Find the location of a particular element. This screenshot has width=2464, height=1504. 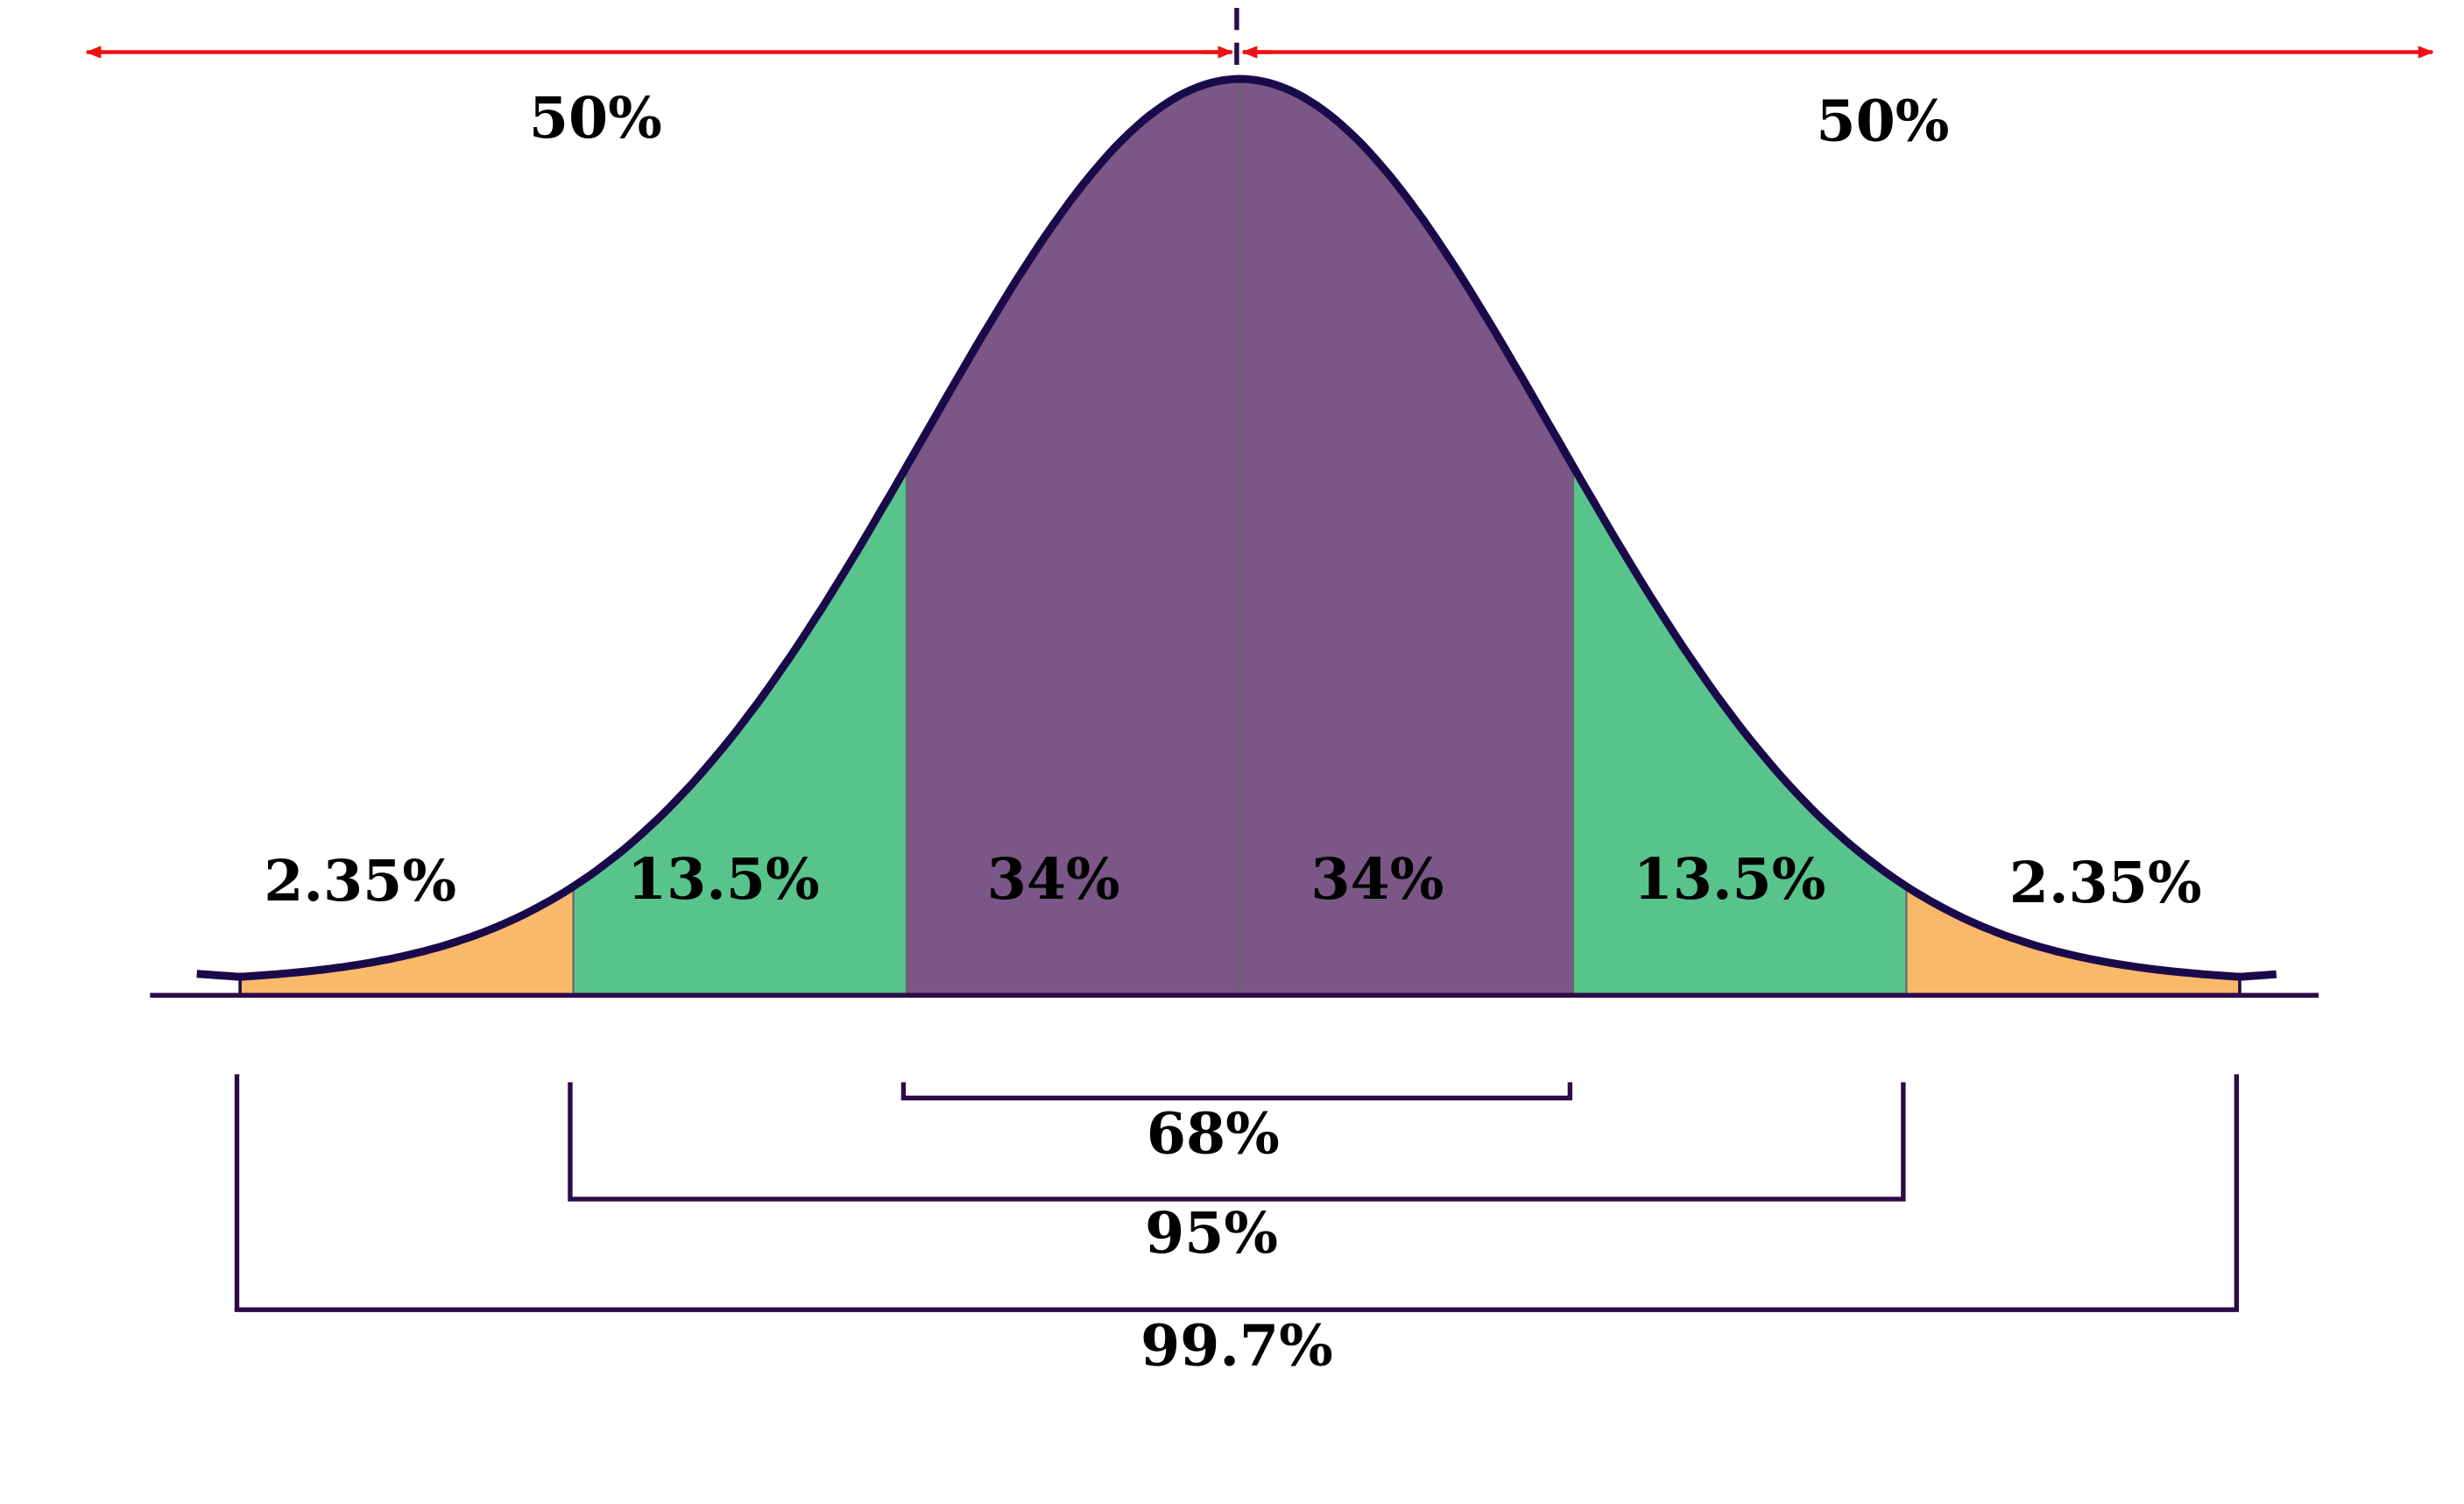

range-brackets is located at coordinates (1237, 1193).